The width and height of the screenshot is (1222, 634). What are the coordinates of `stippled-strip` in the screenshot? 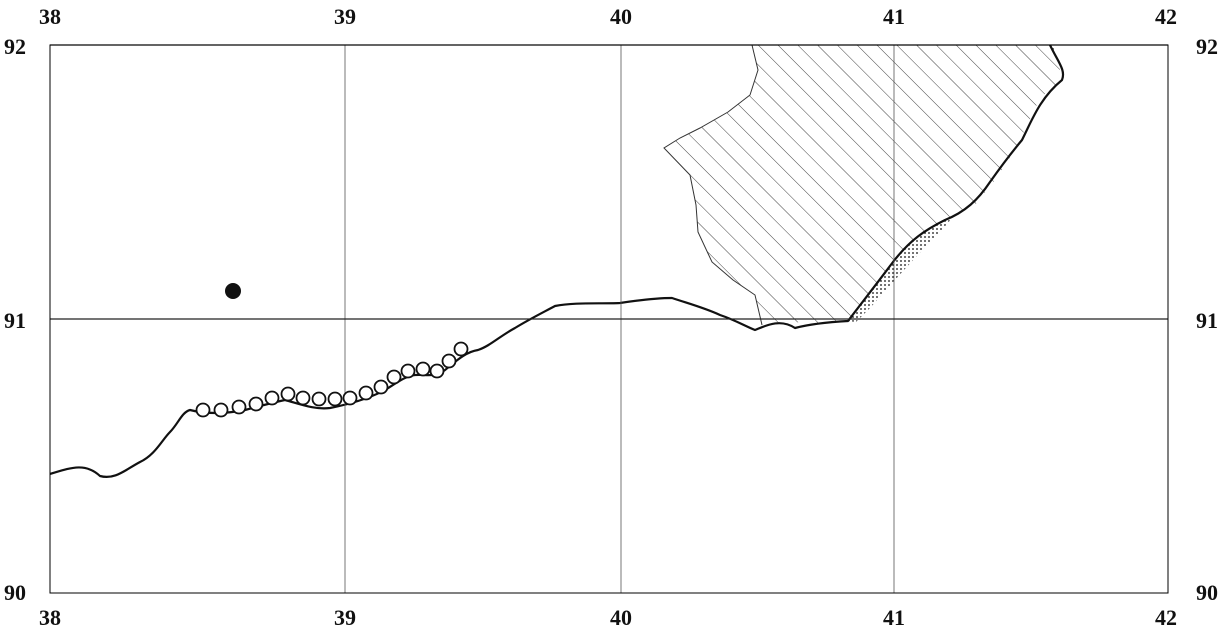 It's located at (900, 270).